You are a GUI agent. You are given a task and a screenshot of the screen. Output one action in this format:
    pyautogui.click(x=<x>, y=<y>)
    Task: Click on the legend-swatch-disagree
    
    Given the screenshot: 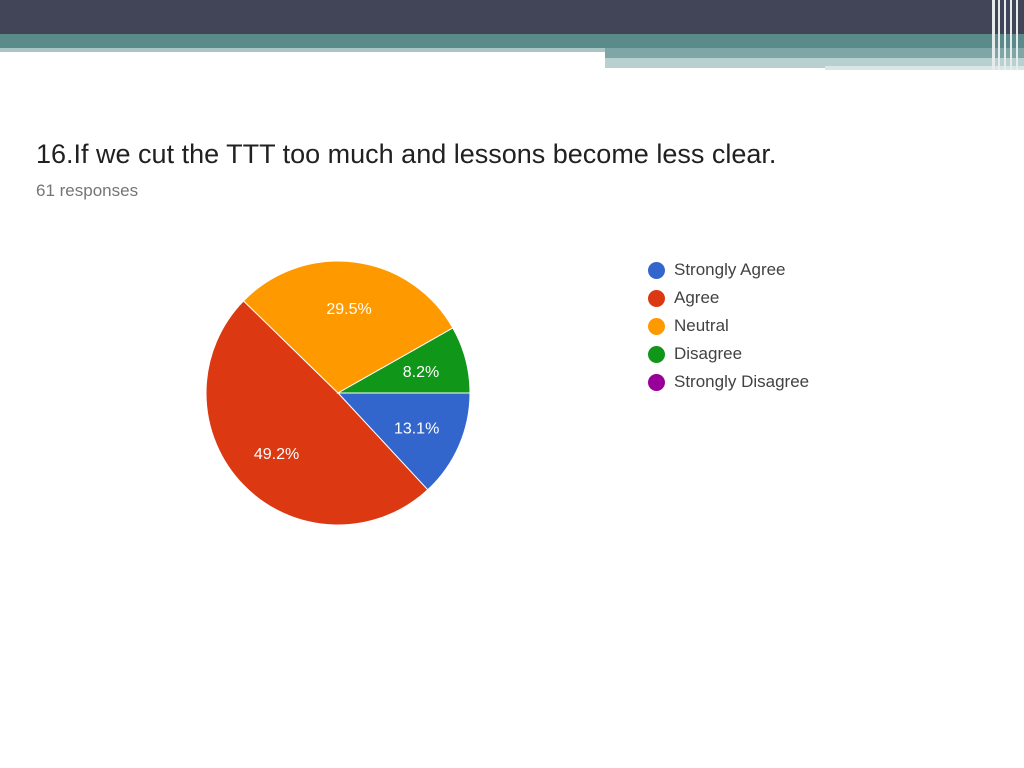 What is the action you would take?
    pyautogui.click(x=656, y=354)
    